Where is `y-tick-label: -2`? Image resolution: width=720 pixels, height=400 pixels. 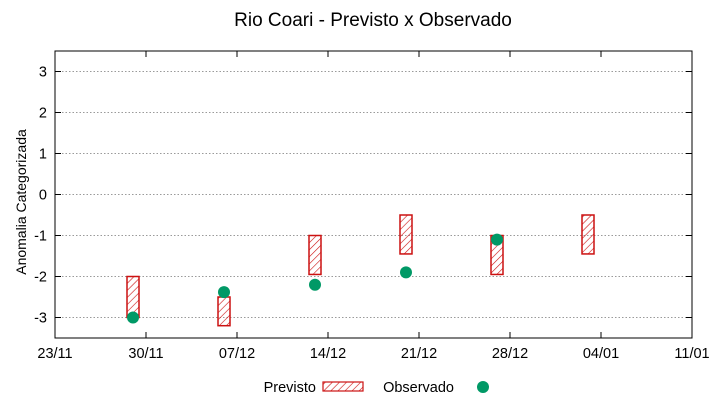
y-tick-label: -2 is located at coordinates (40, 278).